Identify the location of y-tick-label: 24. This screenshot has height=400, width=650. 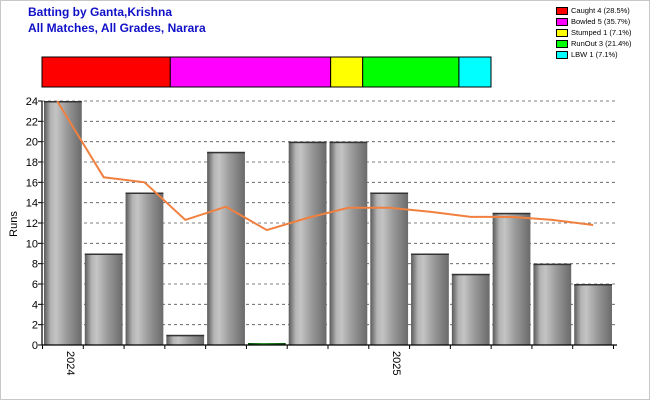
(32, 102).